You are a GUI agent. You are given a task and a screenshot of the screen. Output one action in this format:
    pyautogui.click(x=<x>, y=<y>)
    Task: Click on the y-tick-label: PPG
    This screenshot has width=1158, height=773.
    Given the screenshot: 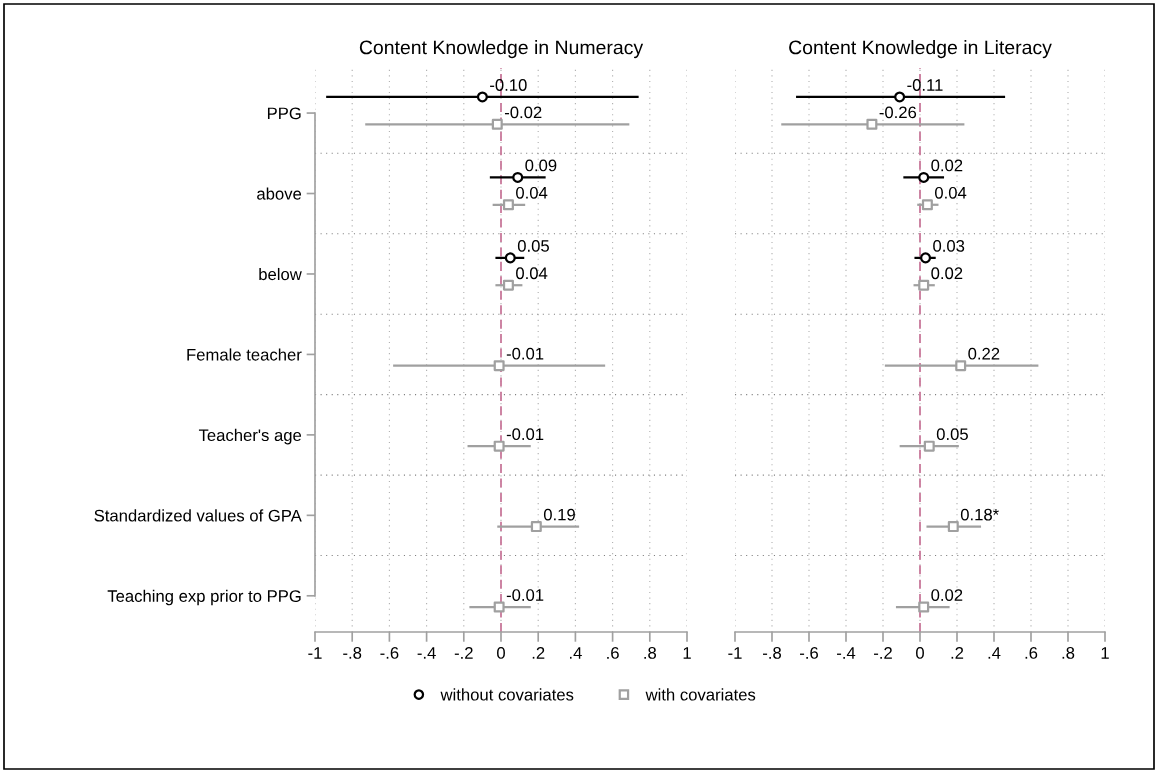 What is the action you would take?
    pyautogui.click(x=284, y=113)
    